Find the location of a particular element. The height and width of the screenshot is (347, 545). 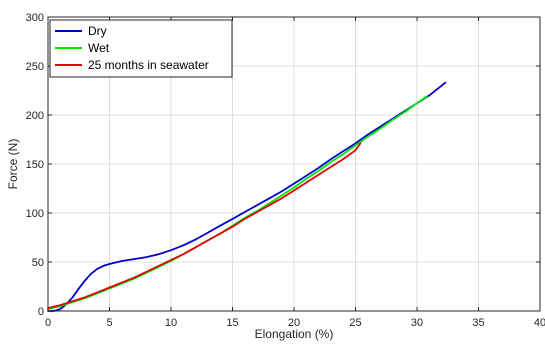

y-tick-label: 0 is located at coordinates (41, 312).